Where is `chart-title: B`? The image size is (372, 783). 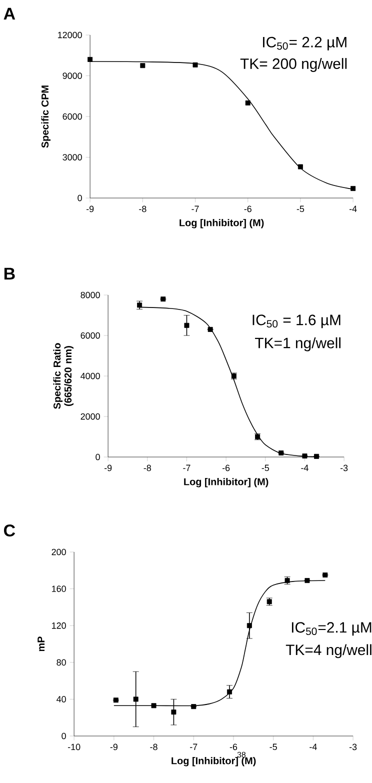 chart-title: B is located at coordinates (9, 274).